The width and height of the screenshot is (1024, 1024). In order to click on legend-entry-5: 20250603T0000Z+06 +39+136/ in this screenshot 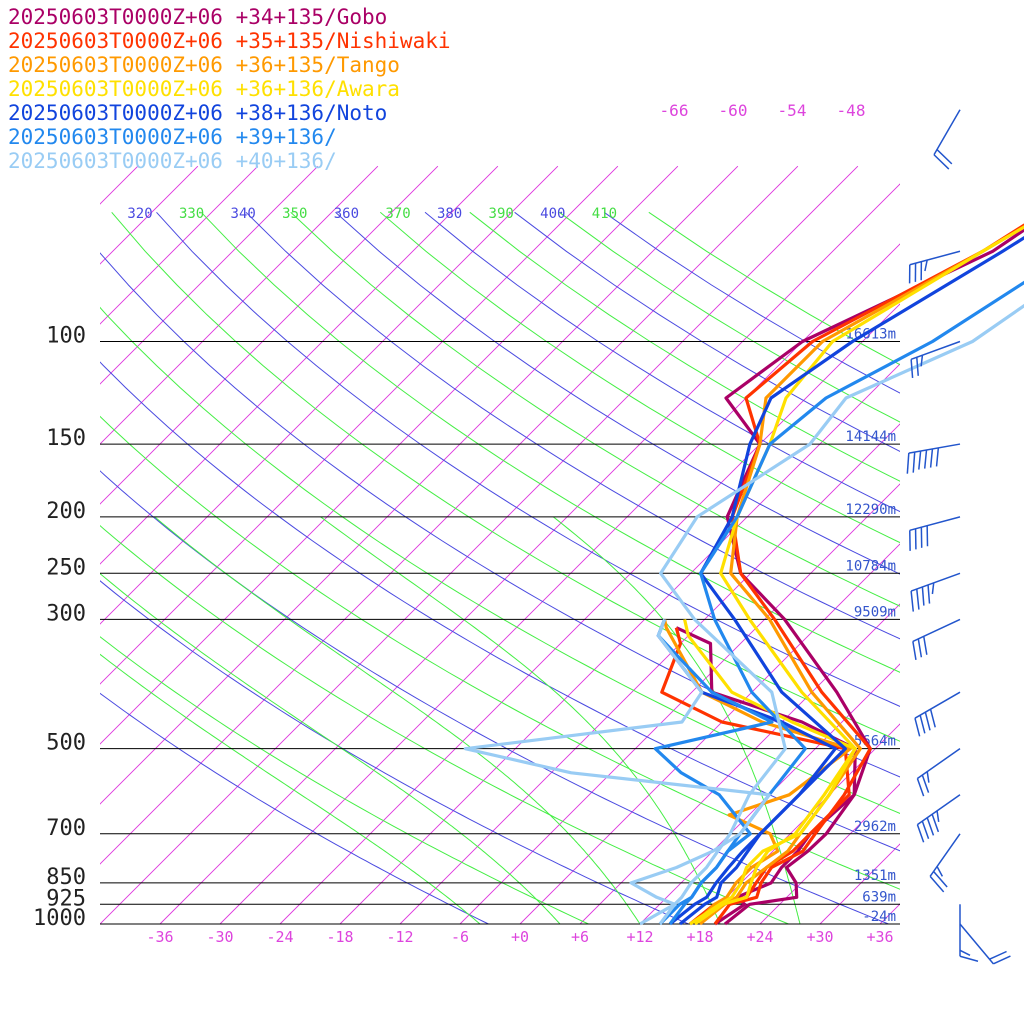, I will do `click(172, 137)`.